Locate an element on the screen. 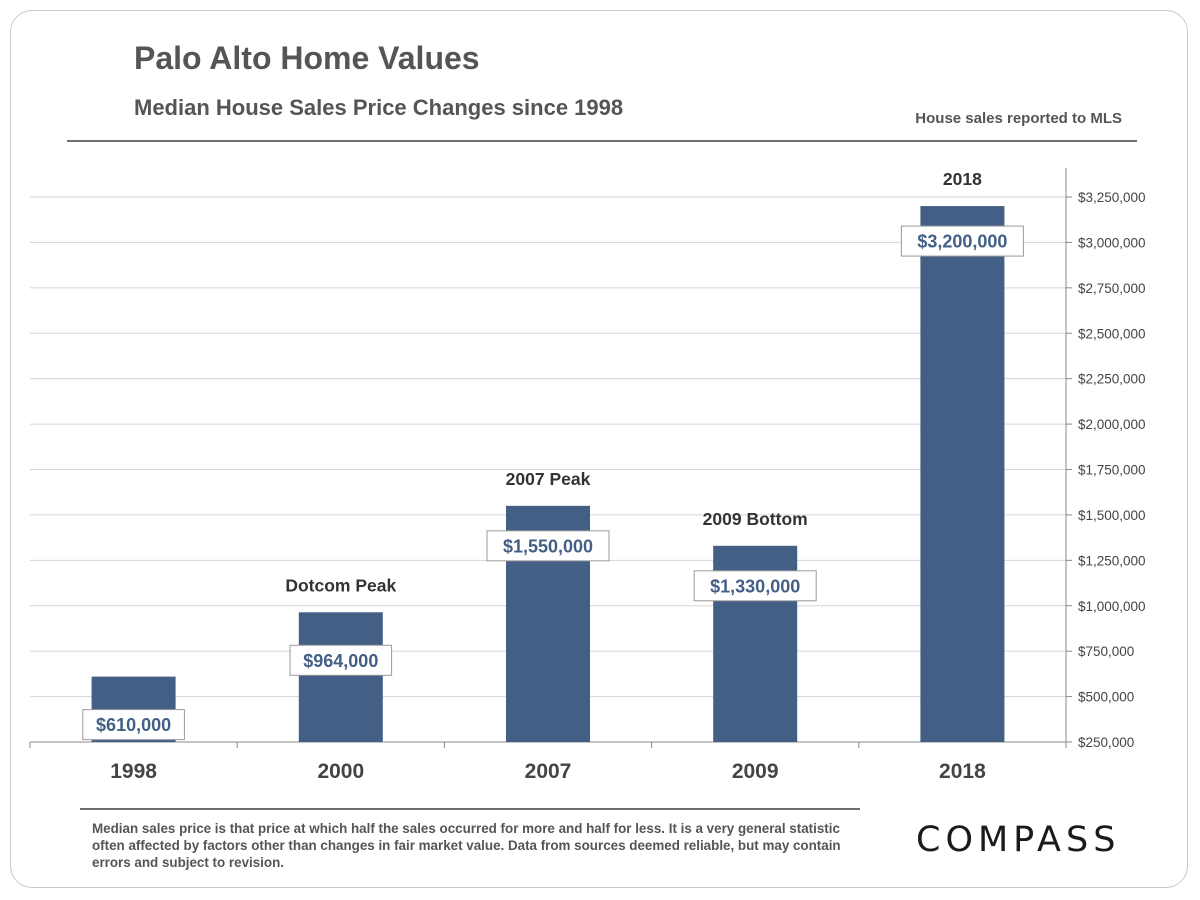  y-tick-label: $3,250,000 is located at coordinates (1112, 197).